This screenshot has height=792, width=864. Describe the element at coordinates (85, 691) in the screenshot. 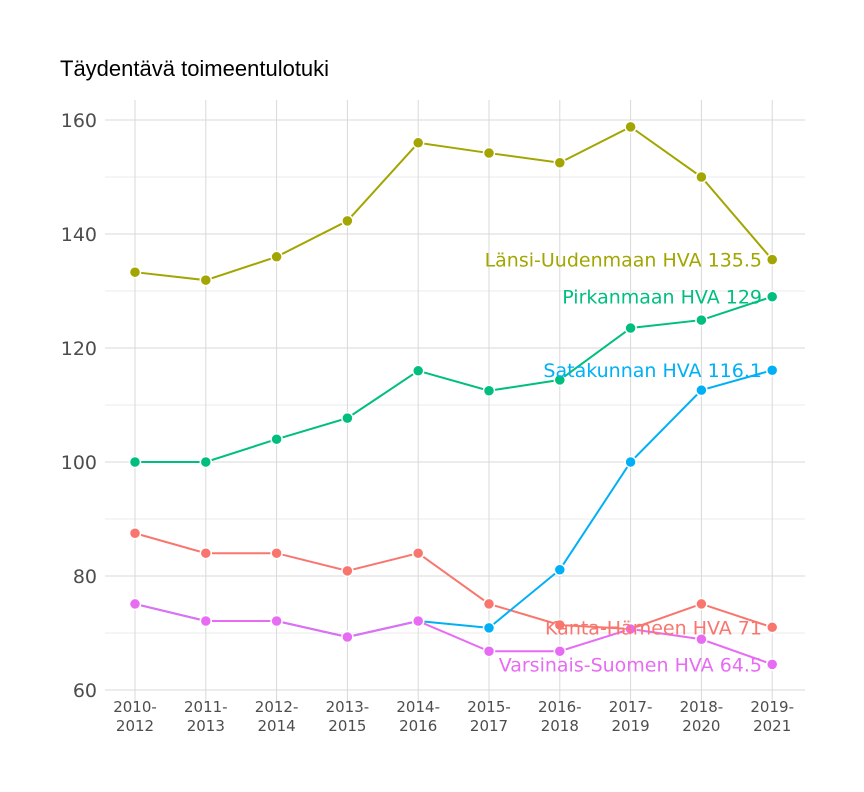

I see `y-tick-label: 60` at that location.